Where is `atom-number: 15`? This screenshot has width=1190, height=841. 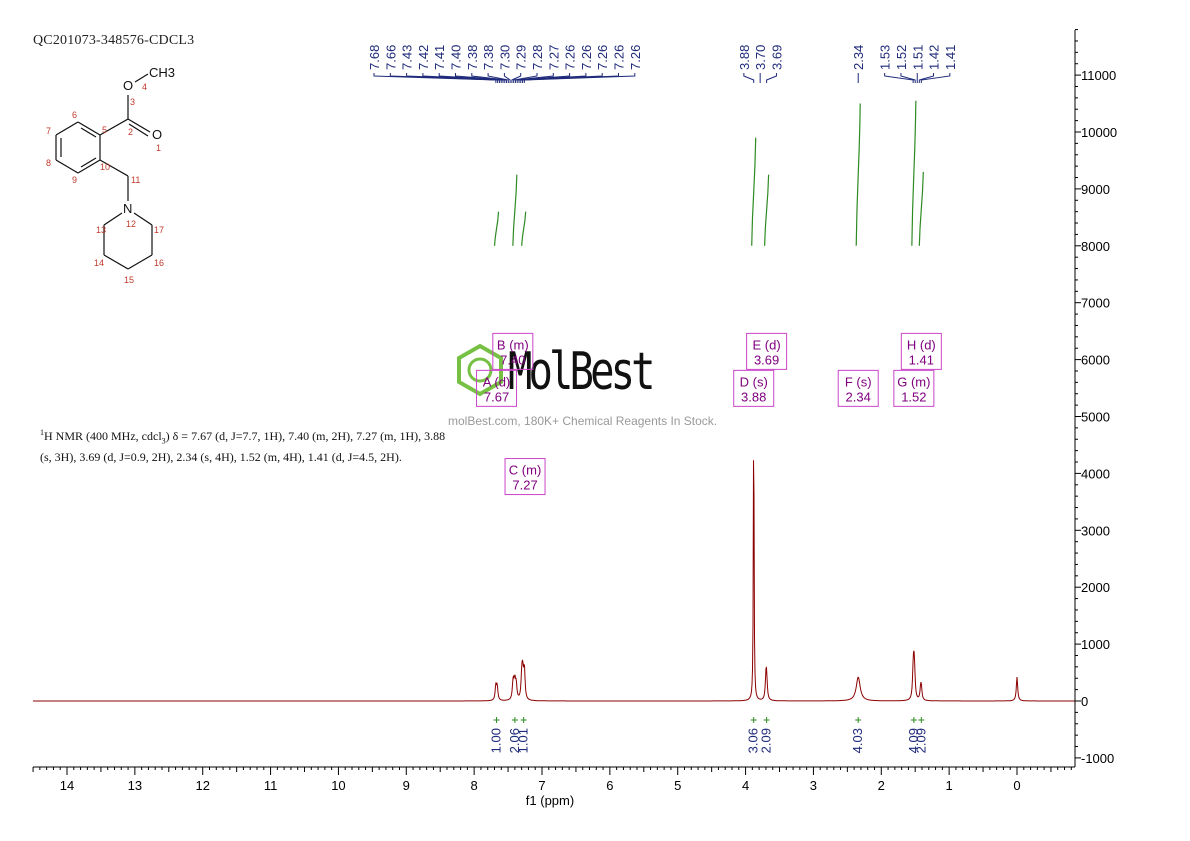
atom-number: 15 is located at coordinates (129, 280).